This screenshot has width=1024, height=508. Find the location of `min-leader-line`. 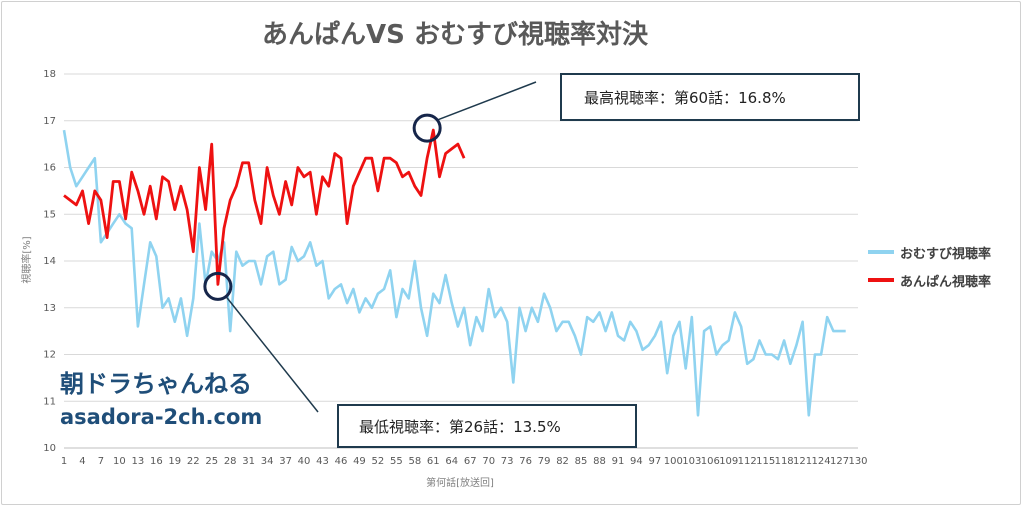

min-leader-line is located at coordinates (272, 354).